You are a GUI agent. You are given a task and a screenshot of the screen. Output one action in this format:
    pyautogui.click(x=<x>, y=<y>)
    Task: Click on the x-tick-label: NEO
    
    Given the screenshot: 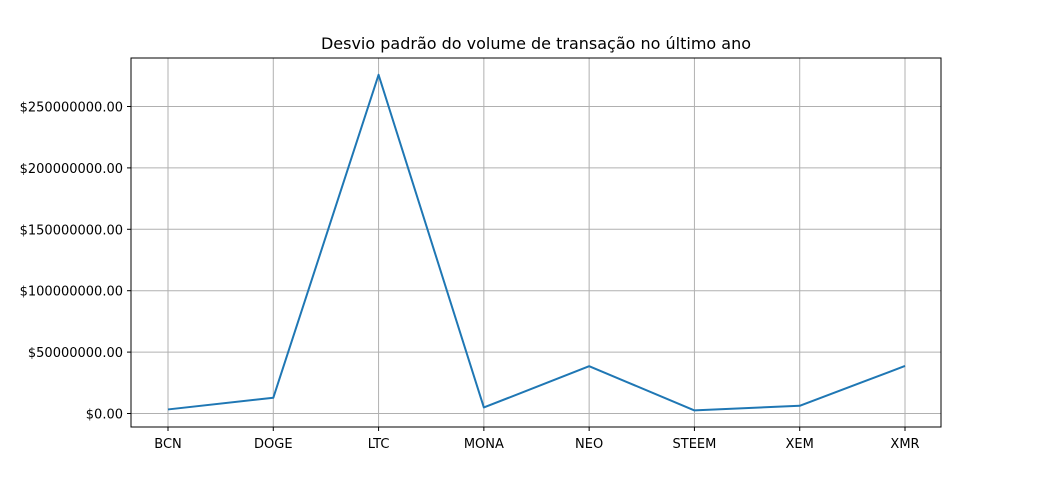 What is the action you would take?
    pyautogui.click(x=589, y=444)
    